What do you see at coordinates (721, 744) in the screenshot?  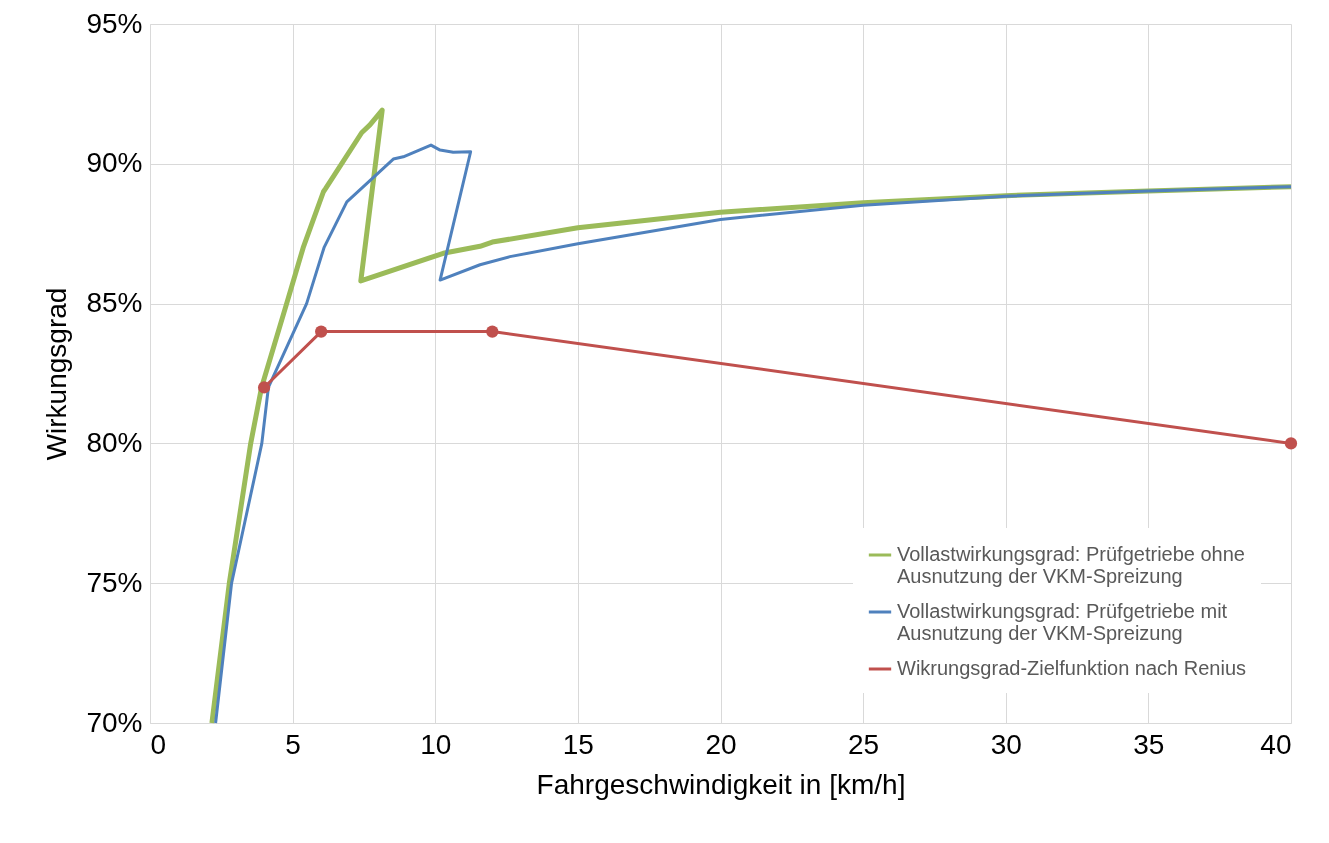 I see `x-tick-label: 20` at bounding box center [721, 744].